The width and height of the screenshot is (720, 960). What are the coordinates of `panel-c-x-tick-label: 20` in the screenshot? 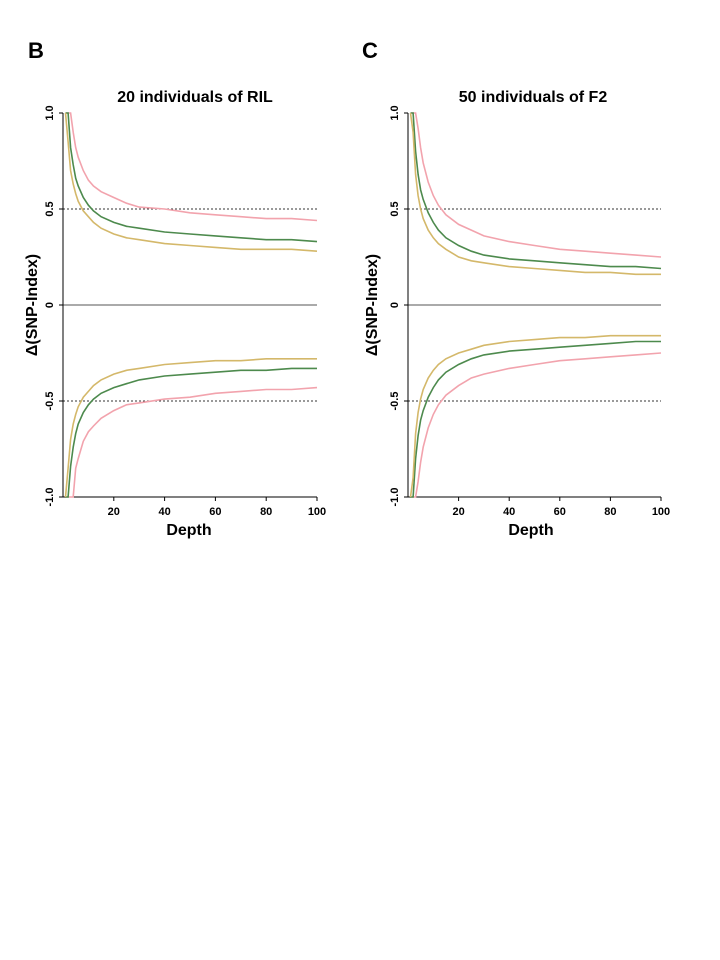 It's located at (458, 512).